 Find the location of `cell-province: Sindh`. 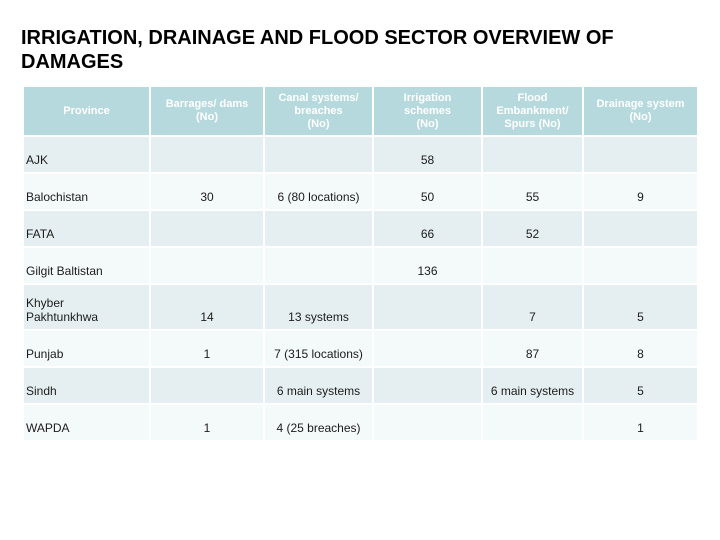

cell-province: Sindh is located at coordinates (86, 385).